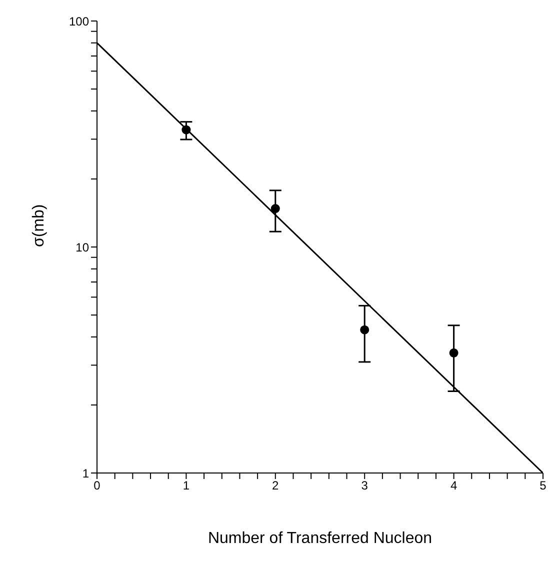  I want to click on y-axis-title: σ(mb), so click(39, 225).